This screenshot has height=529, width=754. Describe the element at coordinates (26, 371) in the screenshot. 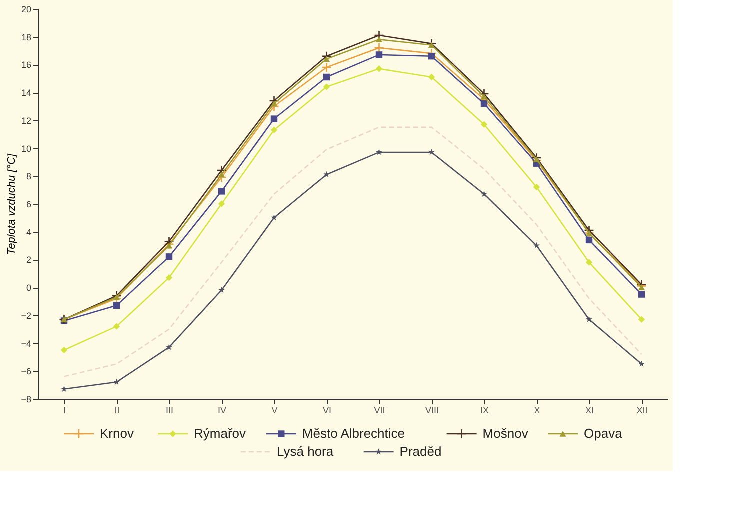

I see `y-tick-label: −6` at that location.